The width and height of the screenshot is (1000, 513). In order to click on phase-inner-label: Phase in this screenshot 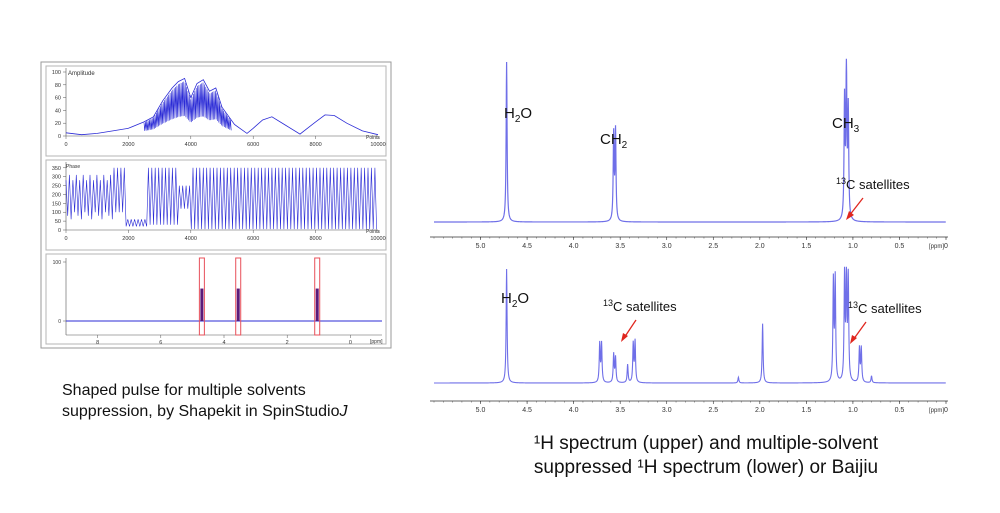, I will do `click(73, 167)`.